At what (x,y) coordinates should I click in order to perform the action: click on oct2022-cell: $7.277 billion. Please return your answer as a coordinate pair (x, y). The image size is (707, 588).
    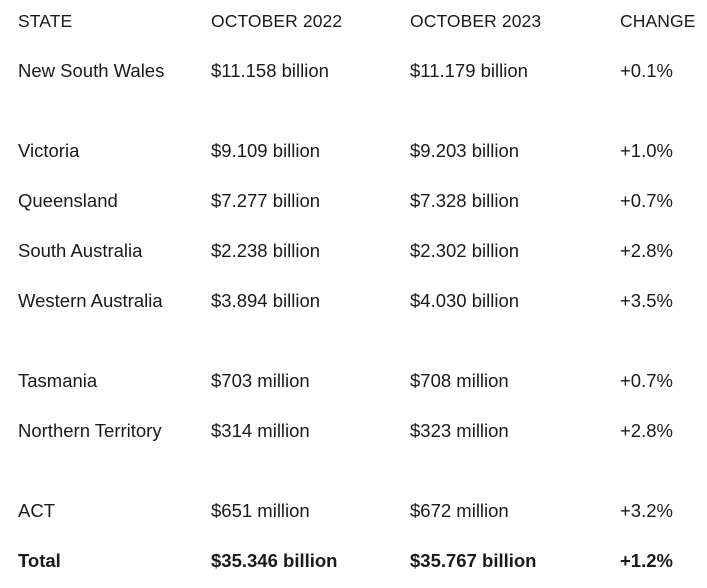
    Looking at the image, I should click on (266, 200).